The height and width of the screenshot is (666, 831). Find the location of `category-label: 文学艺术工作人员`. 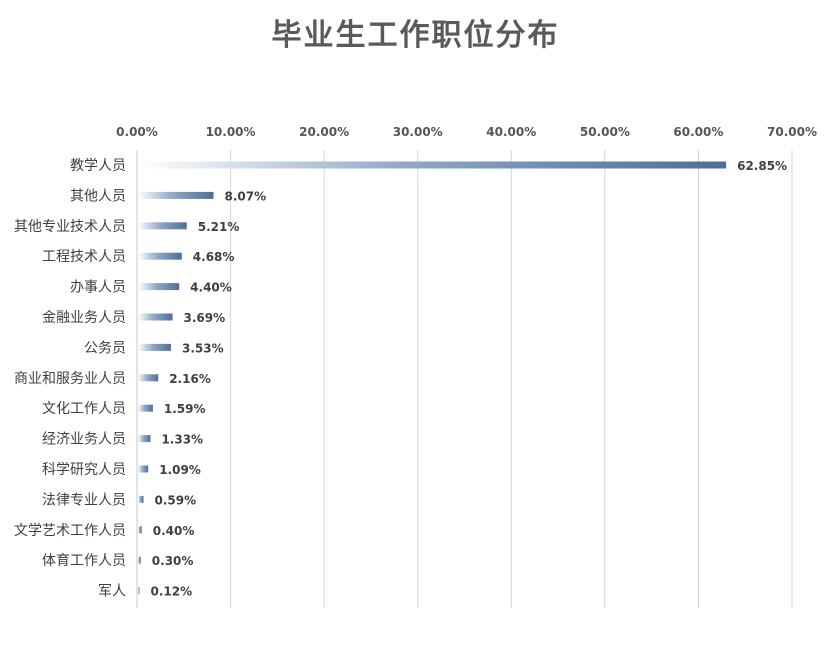

category-label: 文学艺术工作人员 is located at coordinates (70, 531).